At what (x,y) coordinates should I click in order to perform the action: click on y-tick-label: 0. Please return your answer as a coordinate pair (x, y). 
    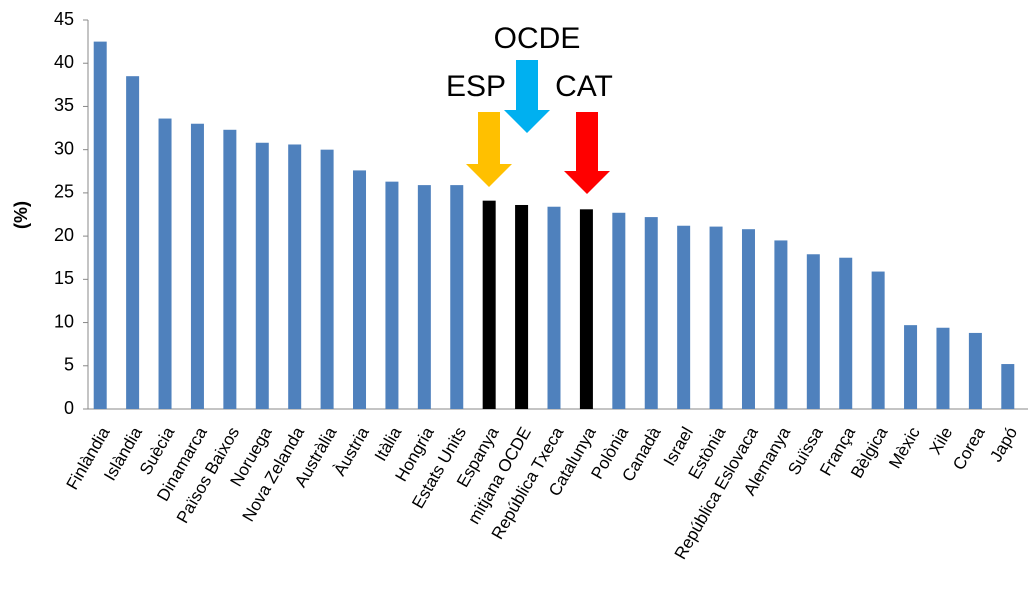
    Looking at the image, I should click on (69, 408).